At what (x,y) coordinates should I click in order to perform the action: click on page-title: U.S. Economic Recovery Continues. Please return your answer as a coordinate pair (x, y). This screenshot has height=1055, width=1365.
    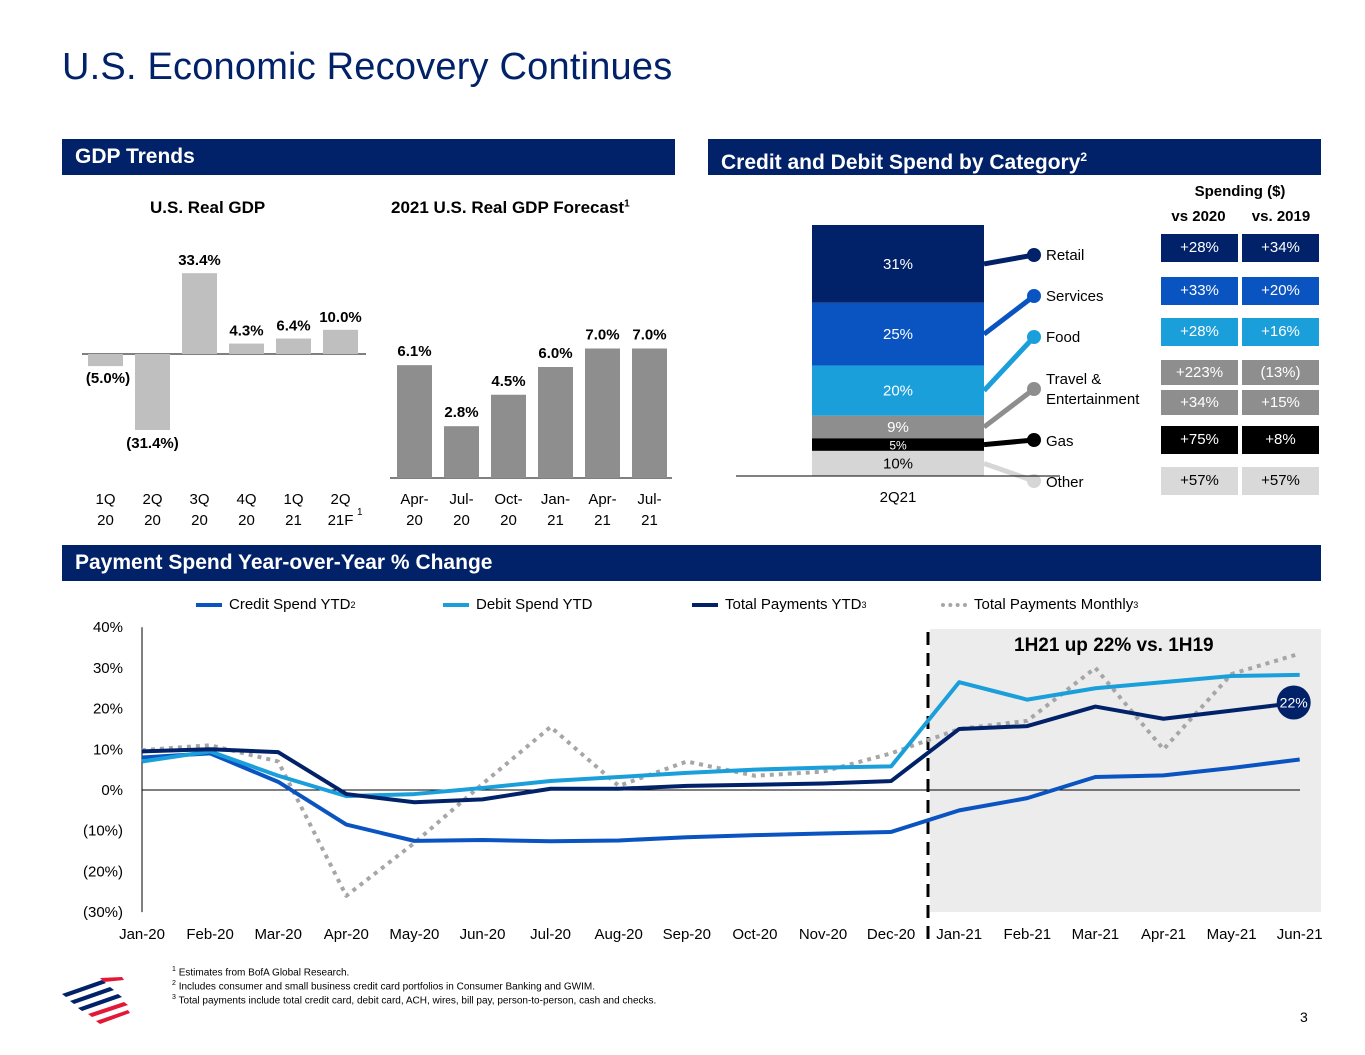
    Looking at the image, I should click on (367, 67).